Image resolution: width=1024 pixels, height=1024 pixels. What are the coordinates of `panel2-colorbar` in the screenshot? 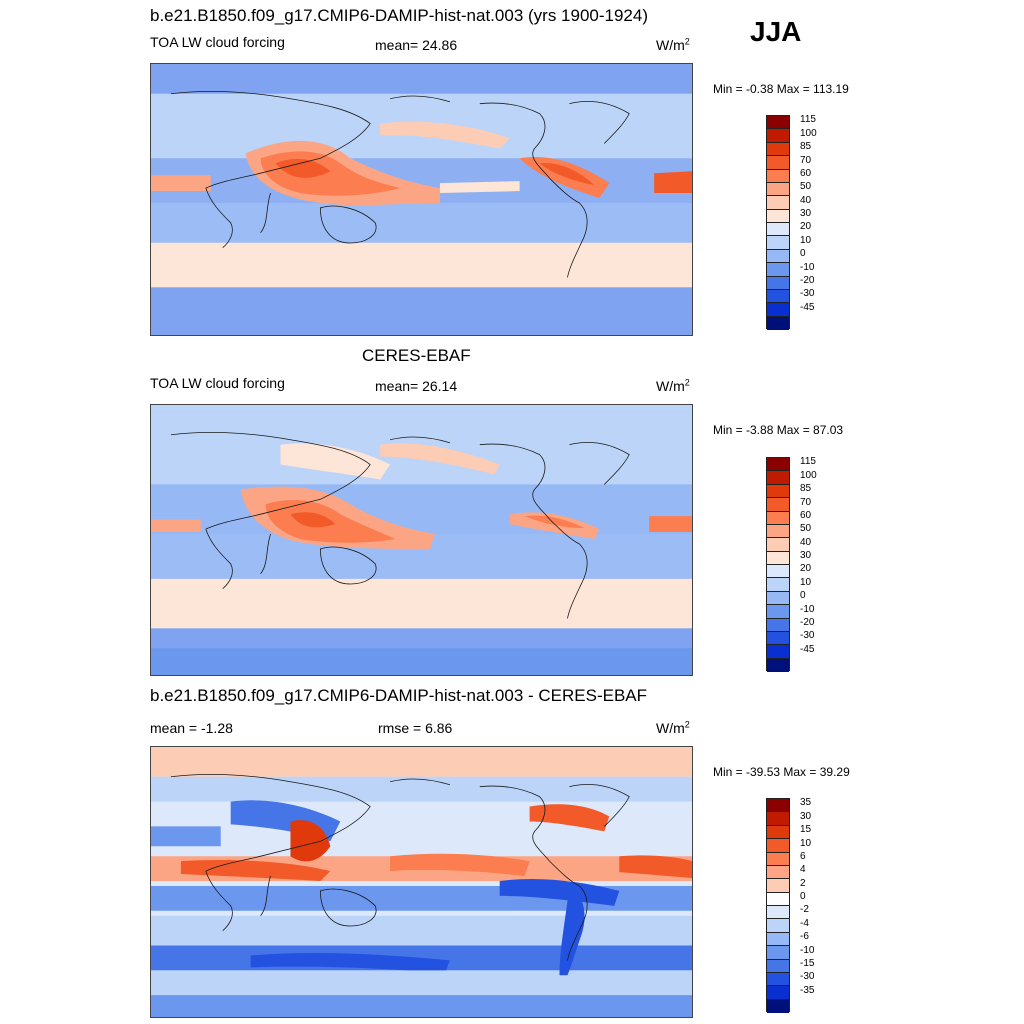 It's located at (778, 564).